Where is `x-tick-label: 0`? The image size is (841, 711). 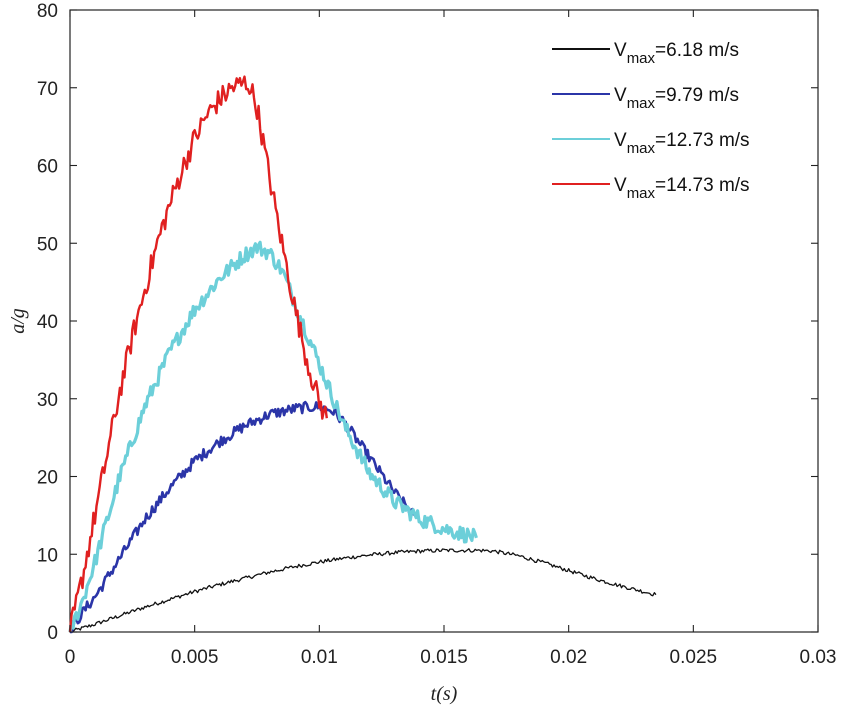 x-tick-label: 0 is located at coordinates (70, 657).